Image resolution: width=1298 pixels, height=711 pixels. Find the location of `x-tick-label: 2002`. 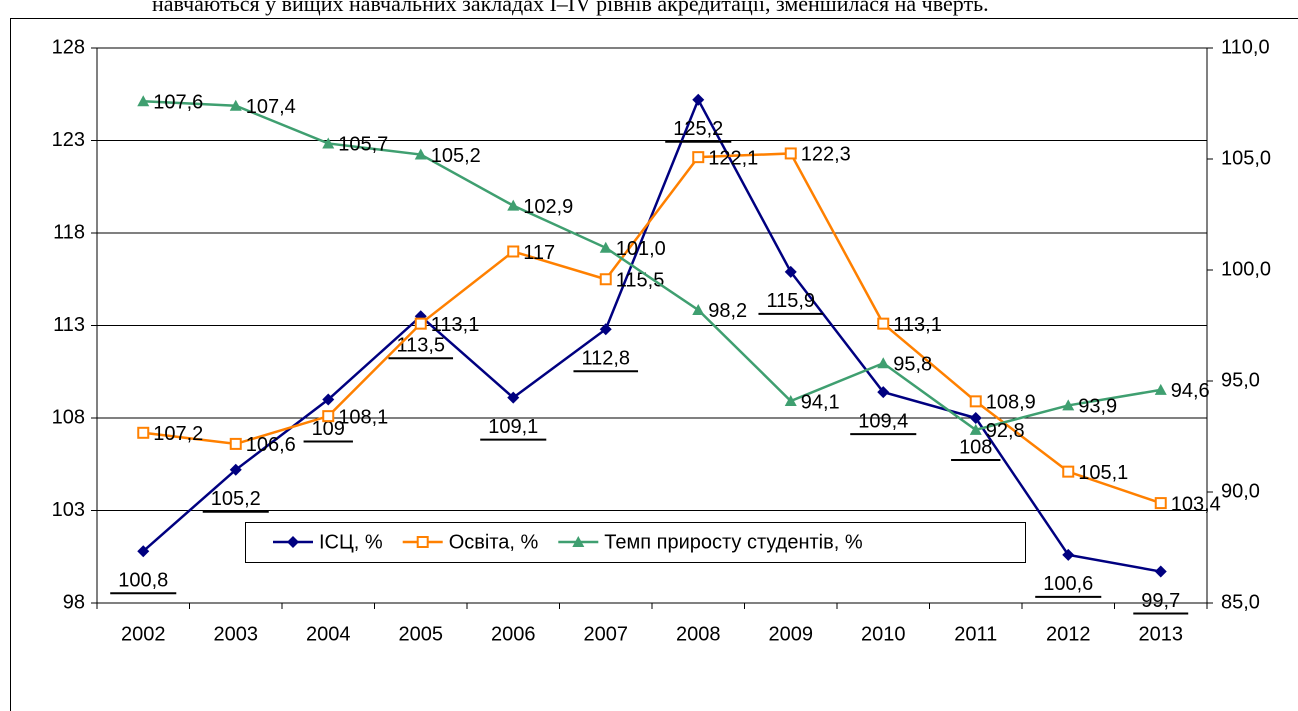

x-tick-label: 2002 is located at coordinates (143, 634).